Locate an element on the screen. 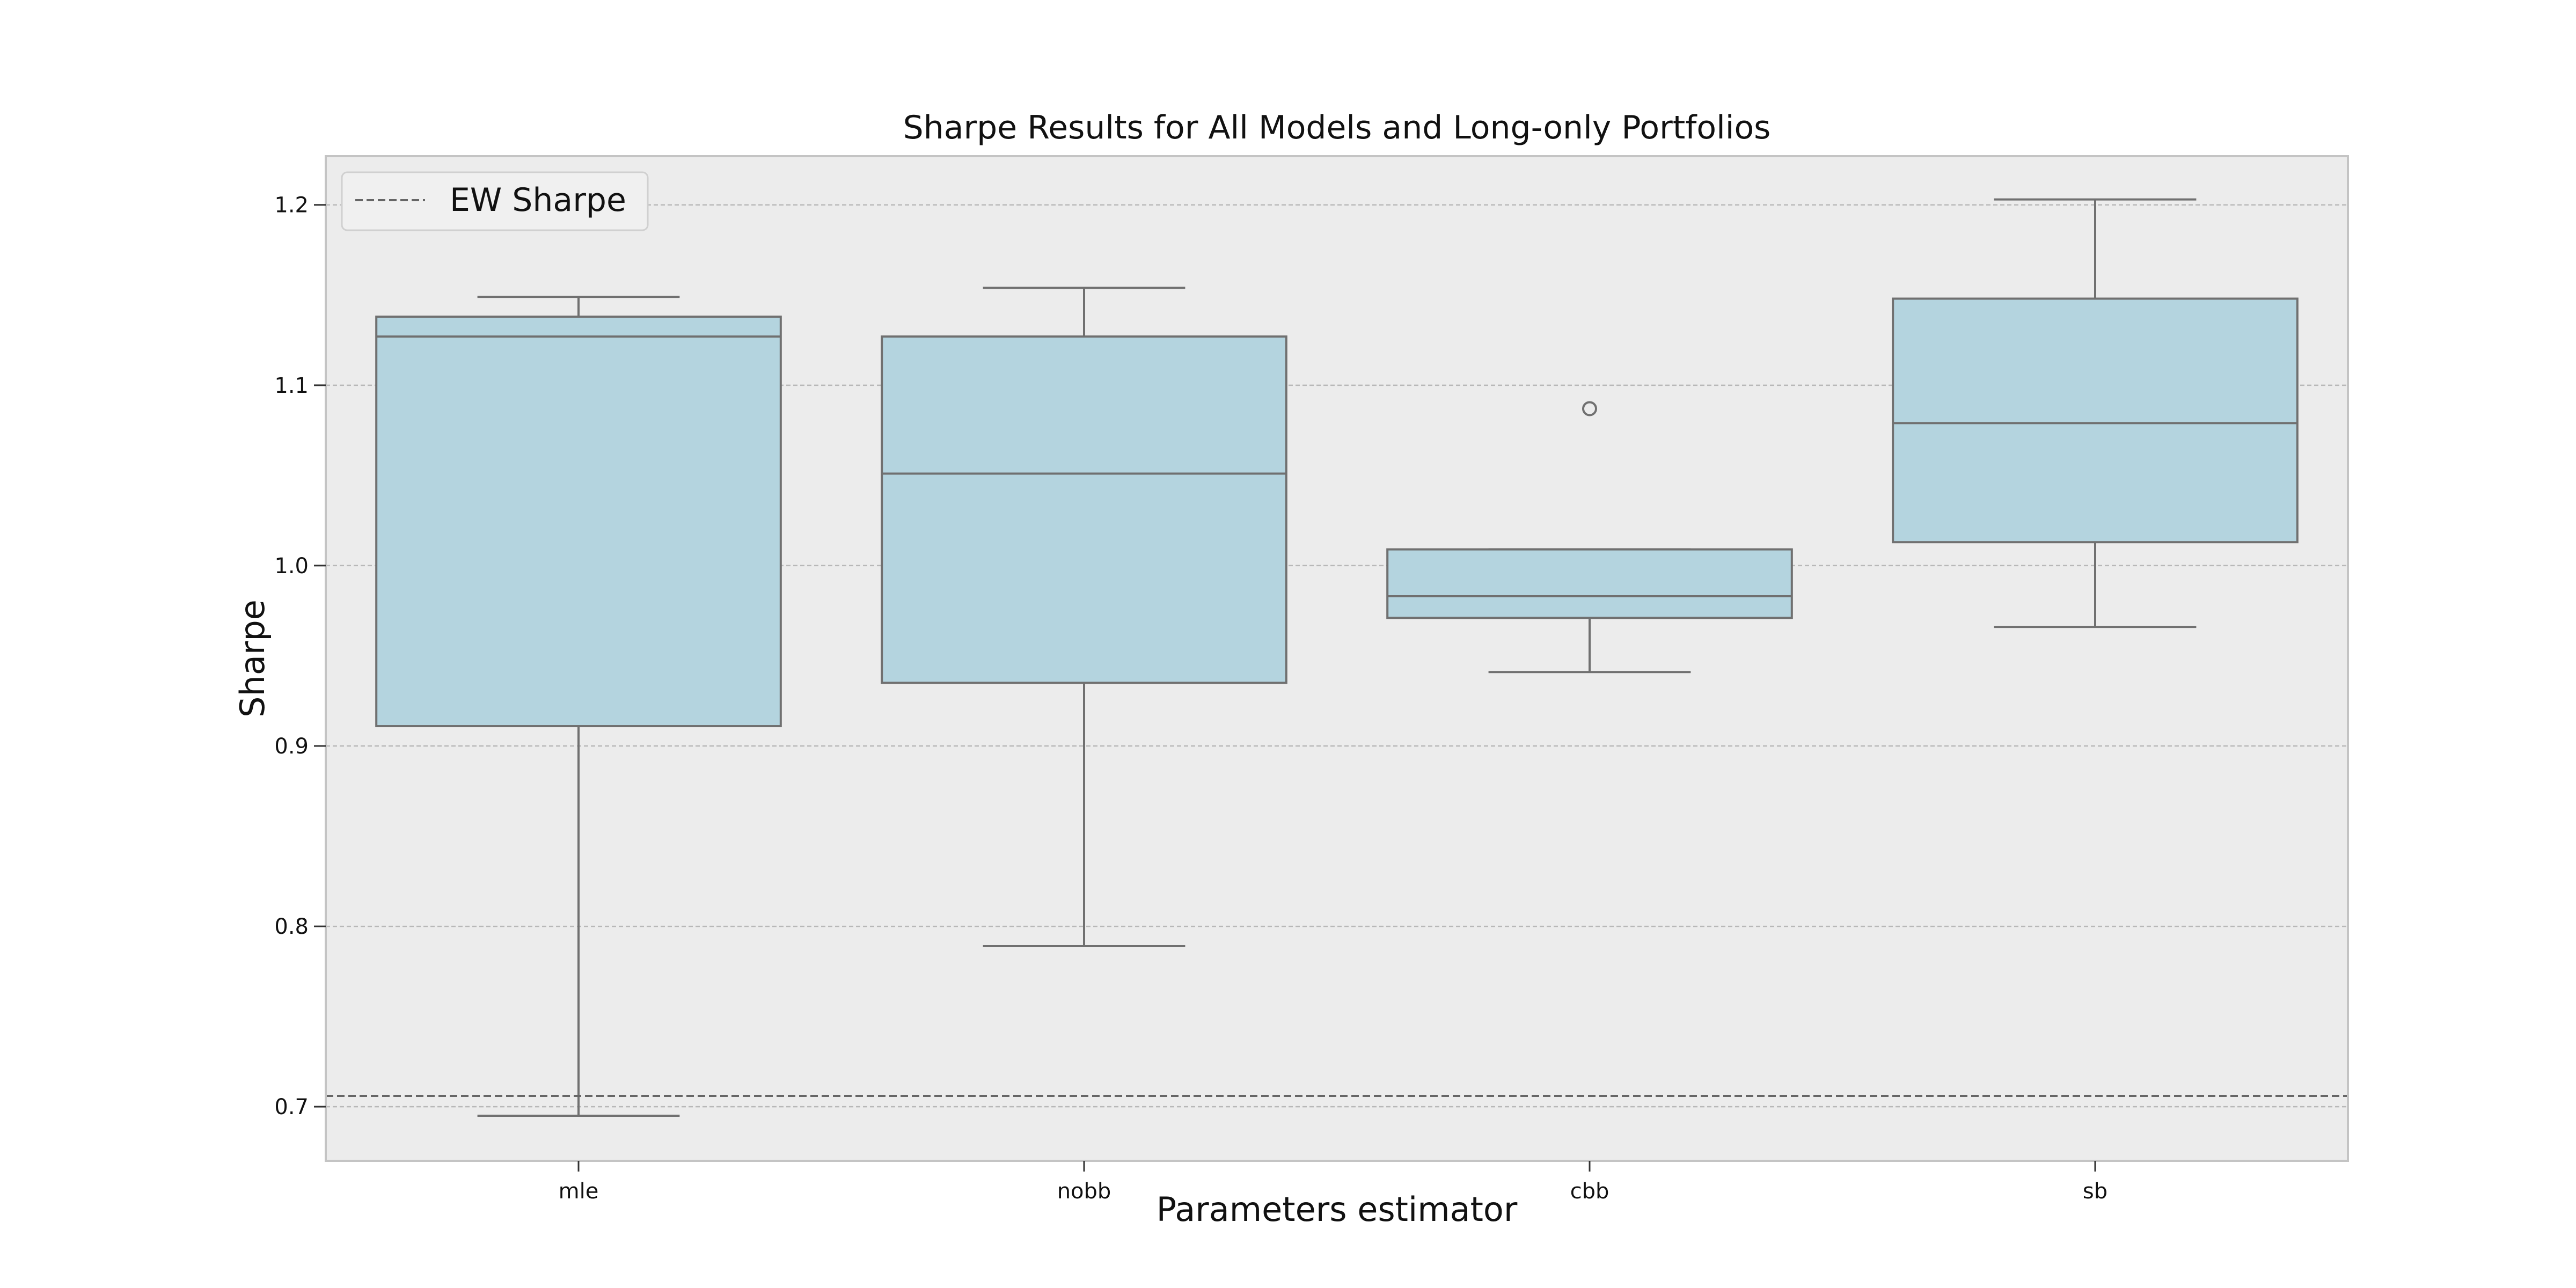 This screenshot has width=2576, height=1288. outlier-point is located at coordinates (1589, 408).